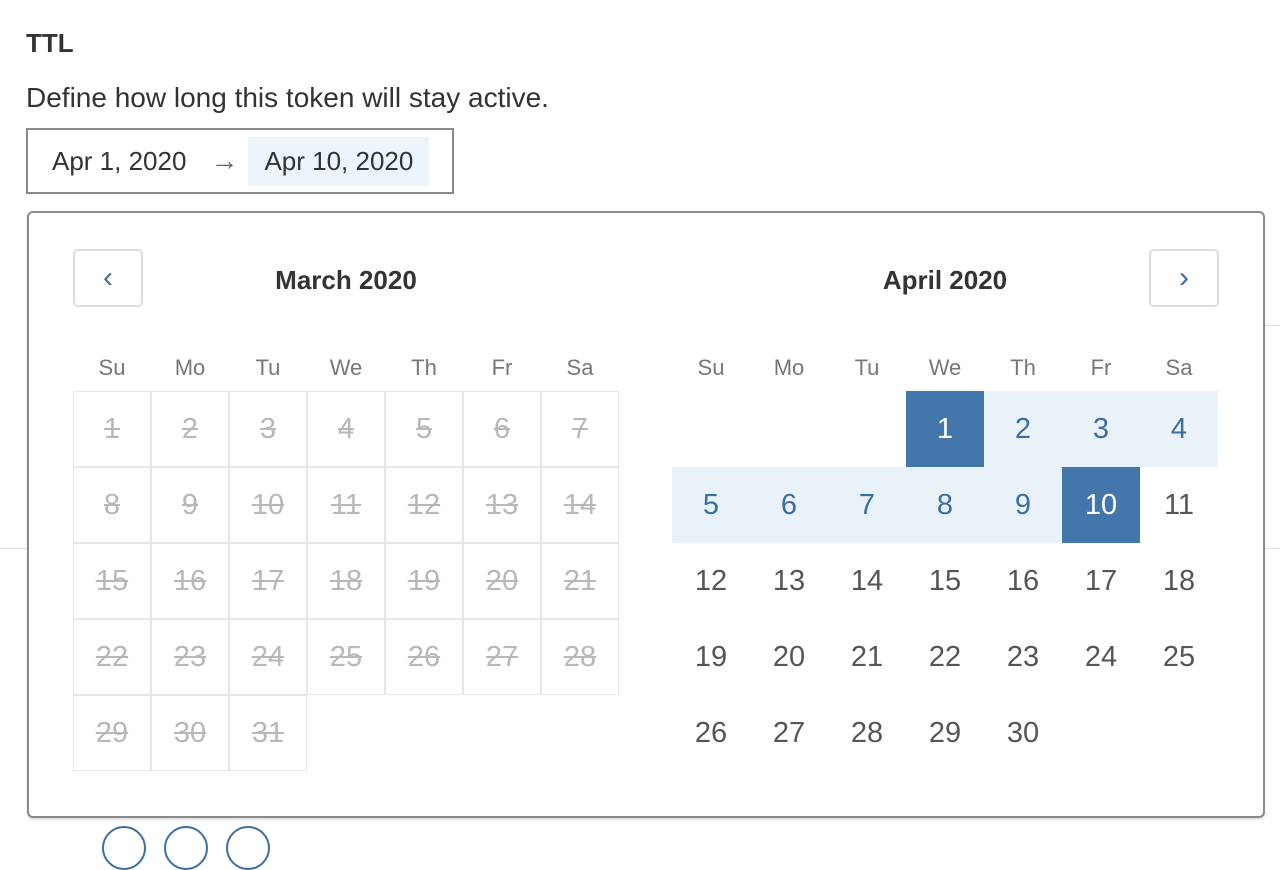  I want to click on next-month-button: ›, so click(1184, 278).